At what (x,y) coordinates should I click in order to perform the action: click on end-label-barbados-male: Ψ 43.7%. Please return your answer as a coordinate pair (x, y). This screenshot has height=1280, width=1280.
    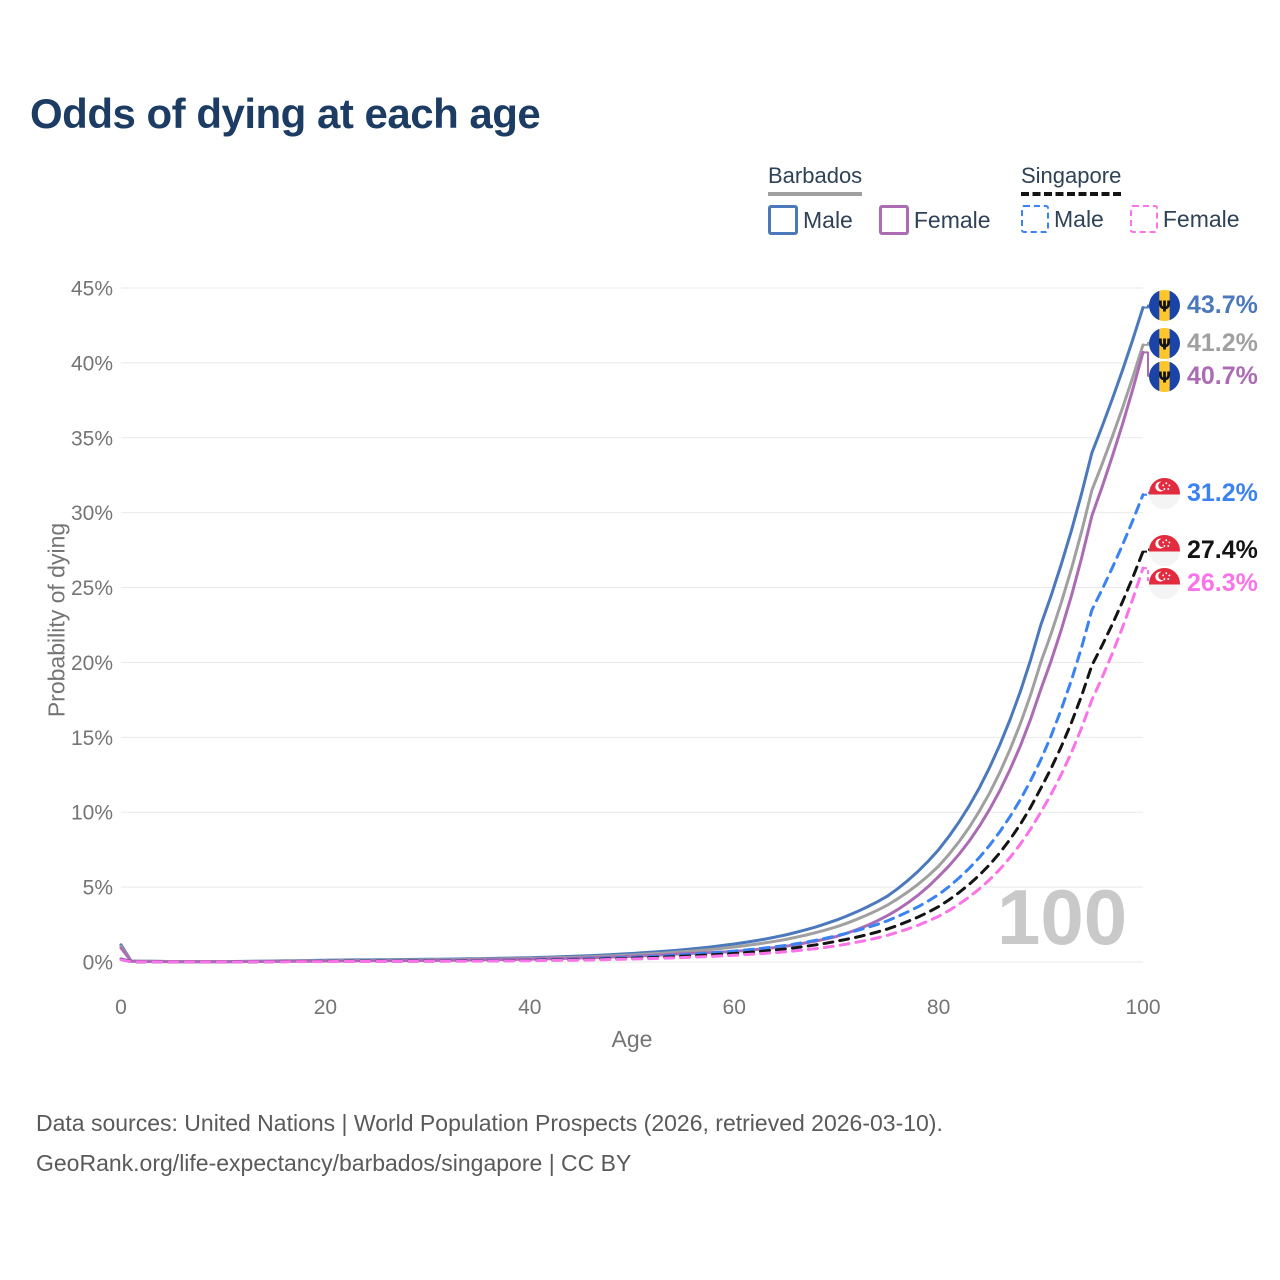
    Looking at the image, I should click on (1203, 305).